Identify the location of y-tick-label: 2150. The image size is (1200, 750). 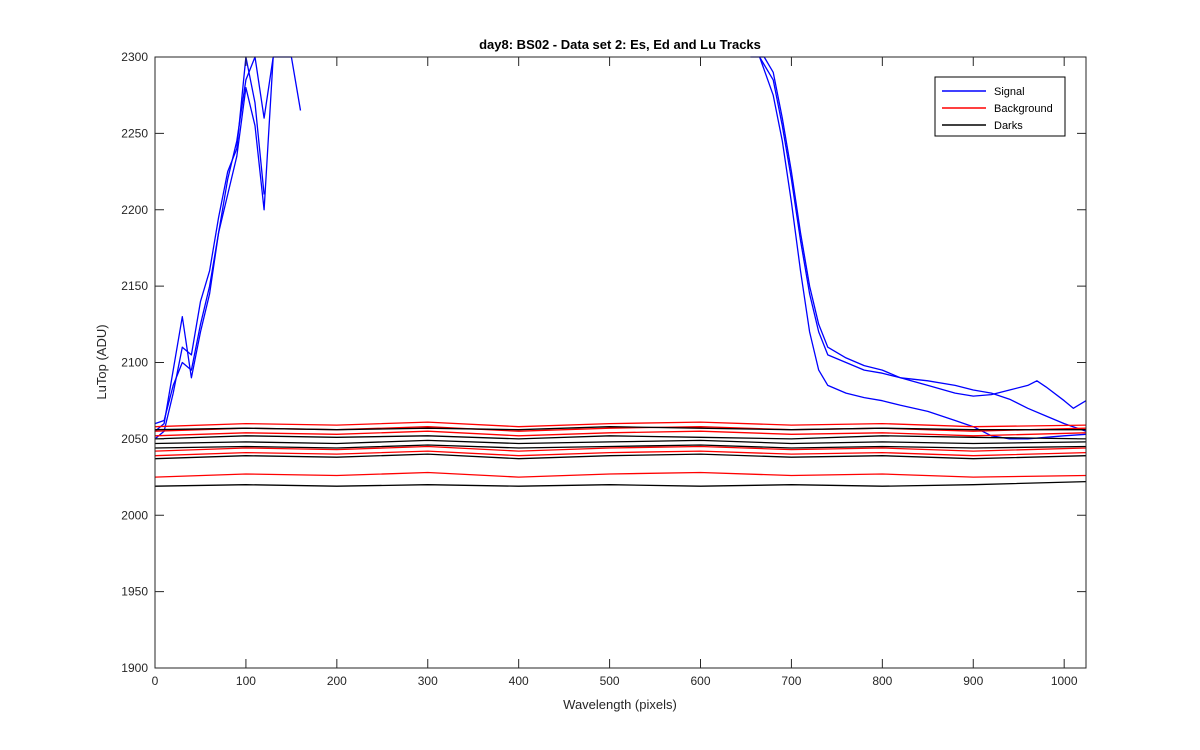
(134, 286).